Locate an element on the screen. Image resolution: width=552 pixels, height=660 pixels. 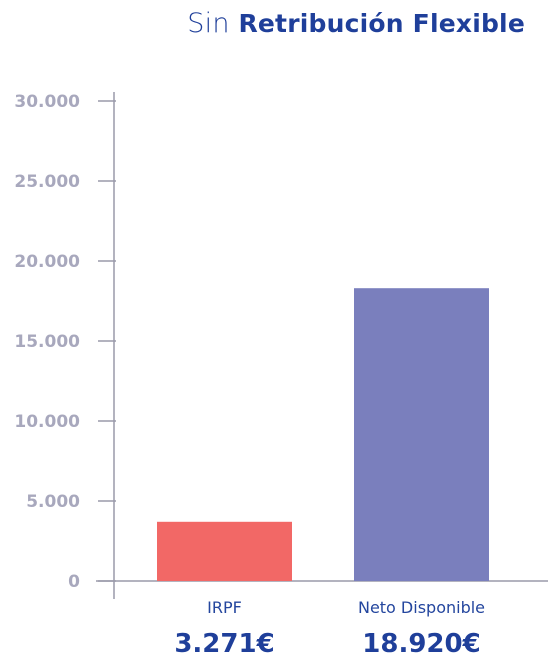
y-tick-label: 5.000 is located at coordinates (53, 502).